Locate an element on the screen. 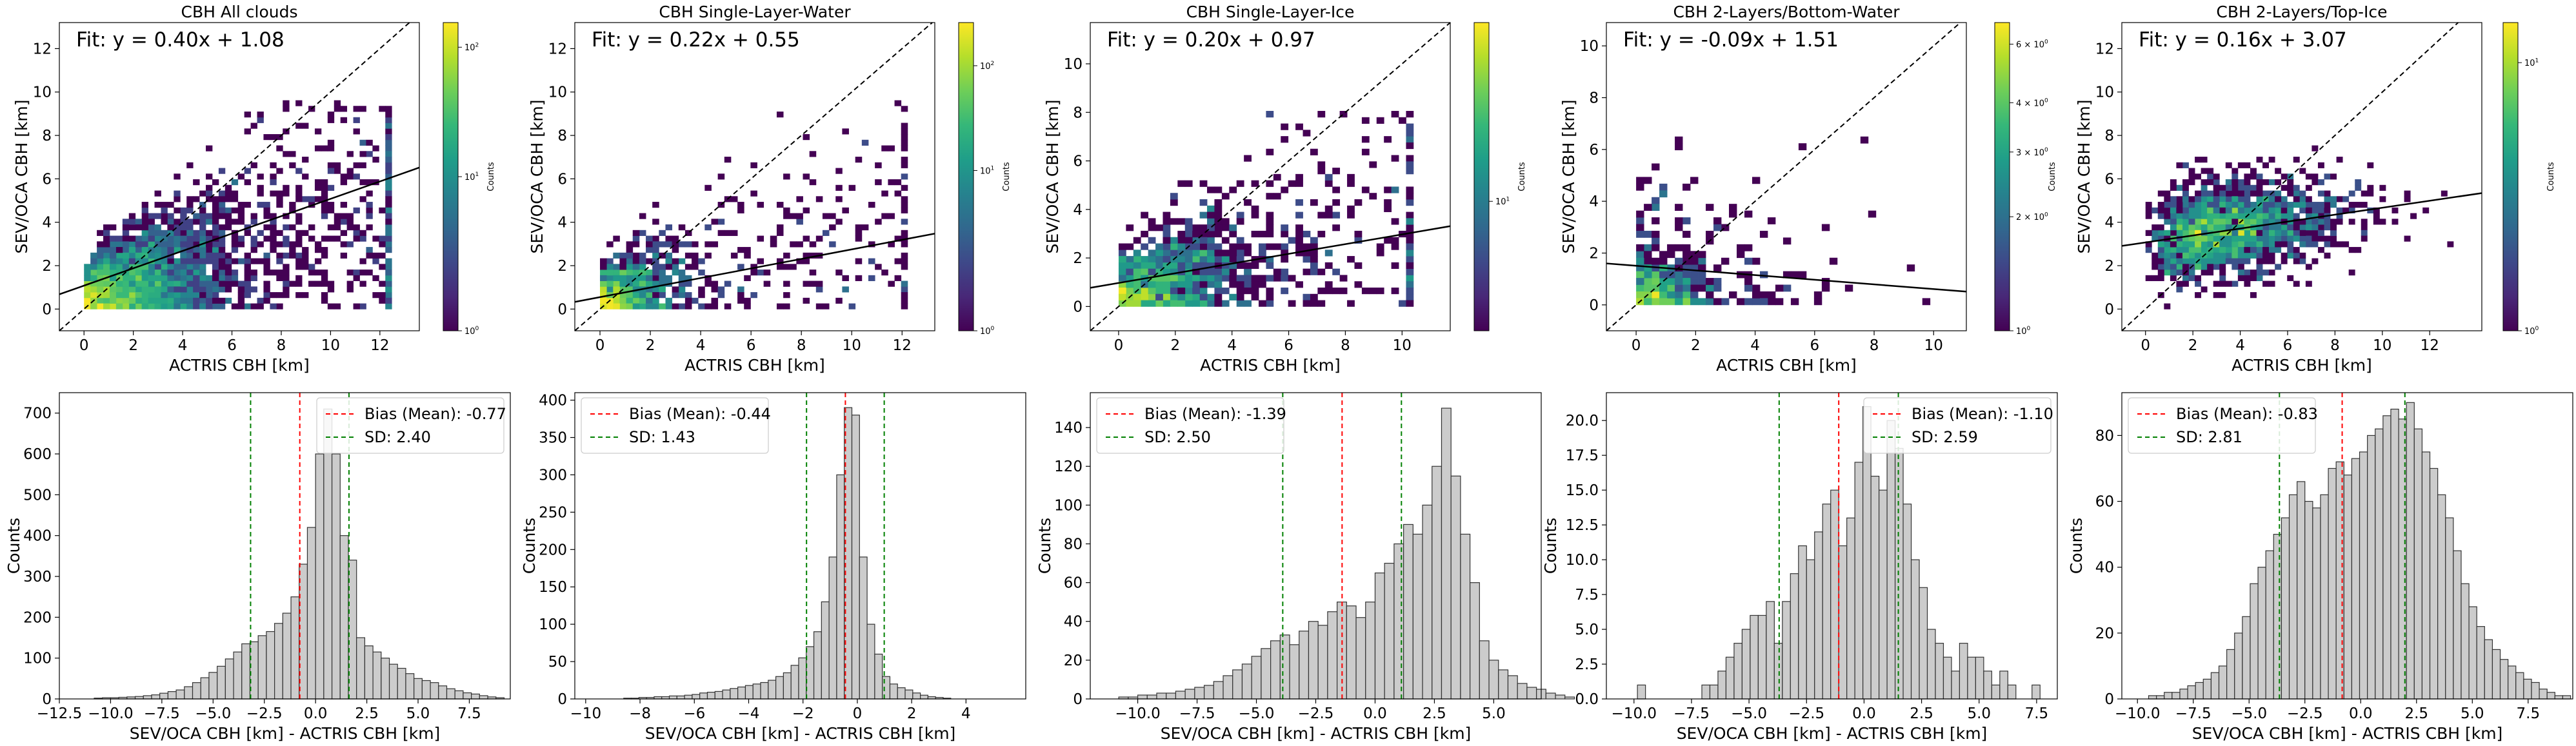 This screenshot has width=2576, height=746. colorbar-label: Counts is located at coordinates (1522, 176).